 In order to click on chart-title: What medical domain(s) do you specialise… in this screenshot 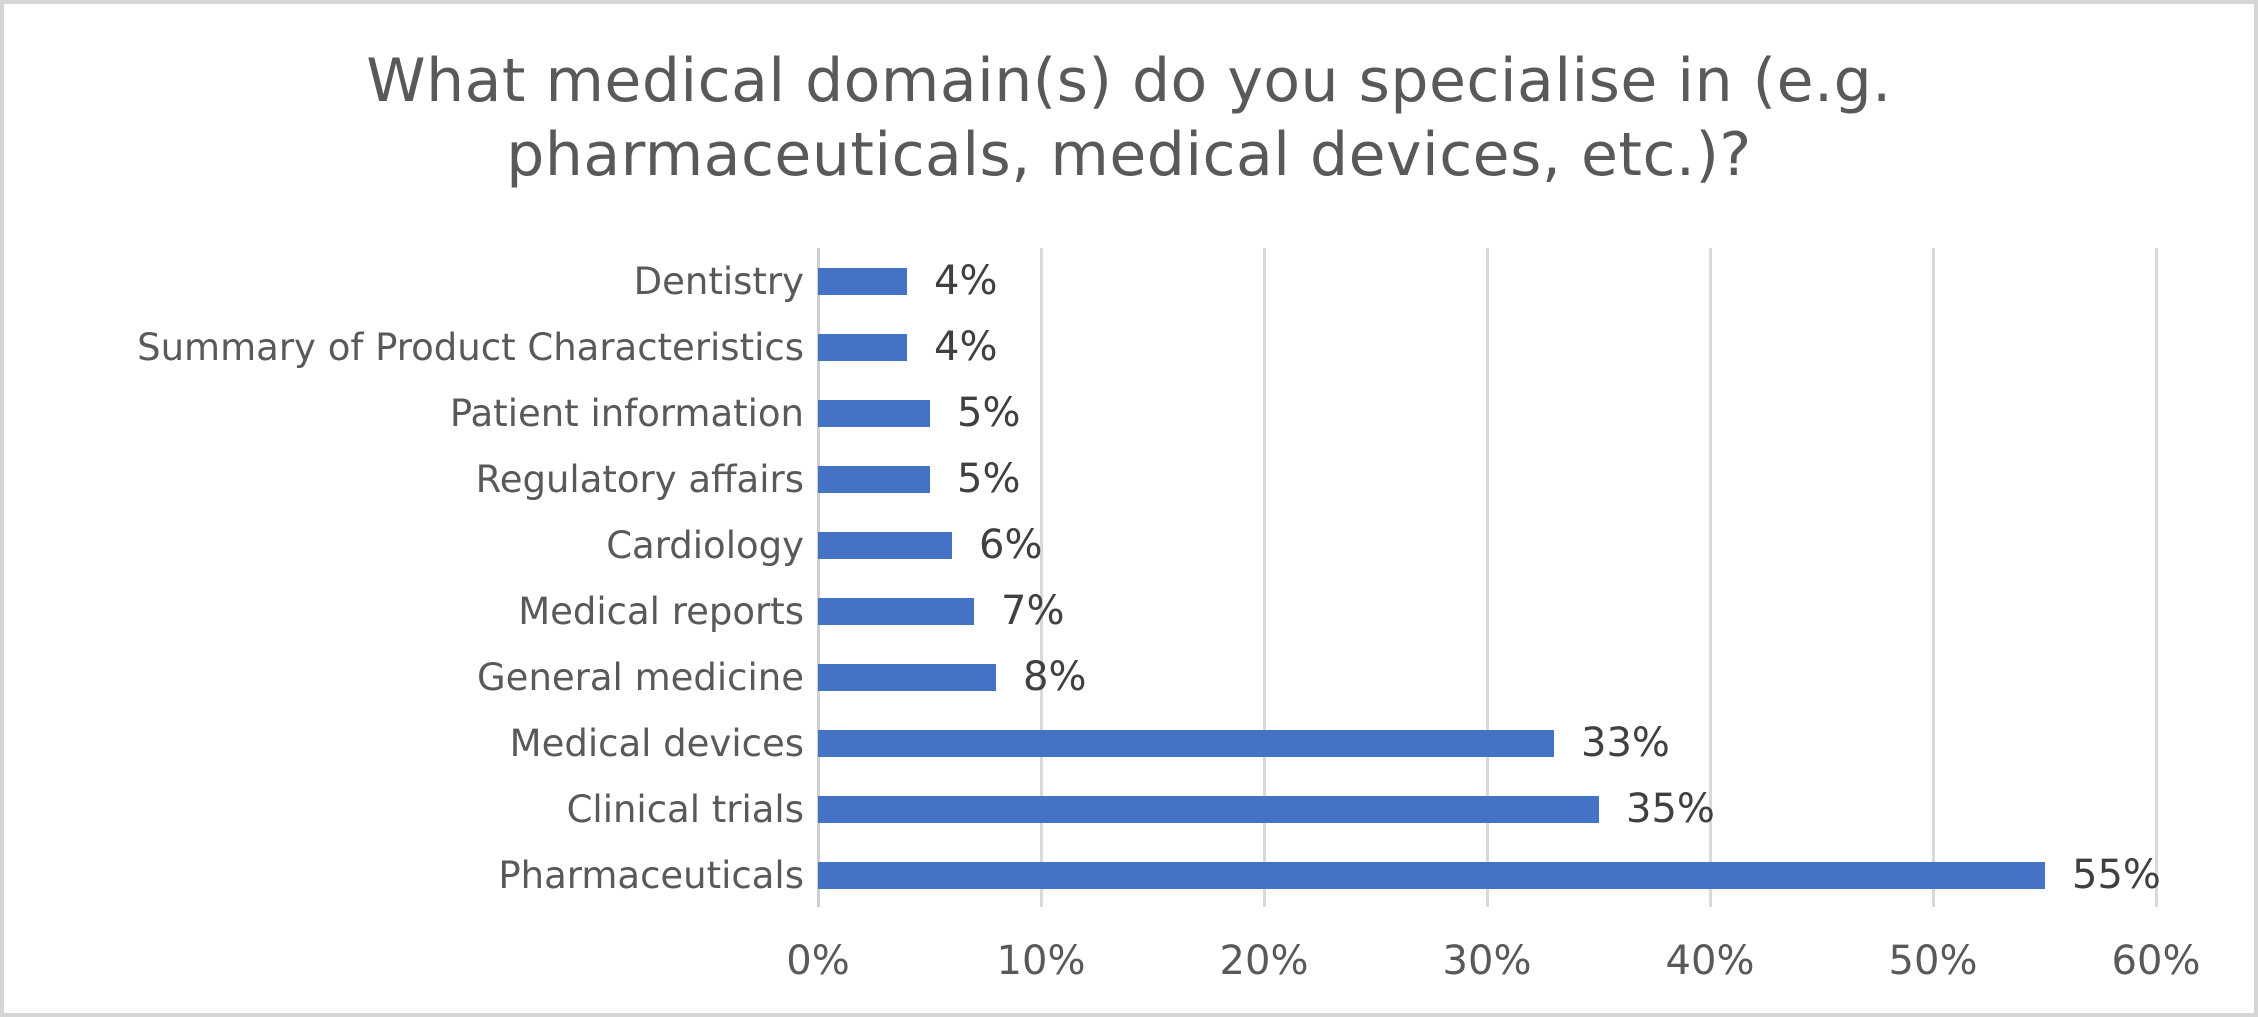, I will do `click(1129, 118)`.